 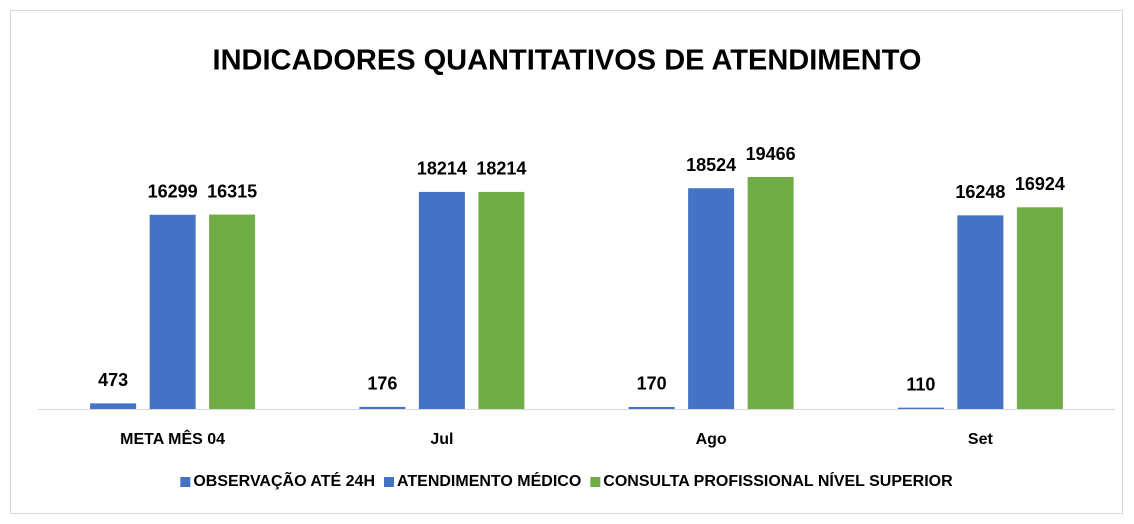 What do you see at coordinates (567, 61) in the screenshot?
I see `chart-title: INDICADORES QUANTITATIVOS DE ATENDIMENTO` at bounding box center [567, 61].